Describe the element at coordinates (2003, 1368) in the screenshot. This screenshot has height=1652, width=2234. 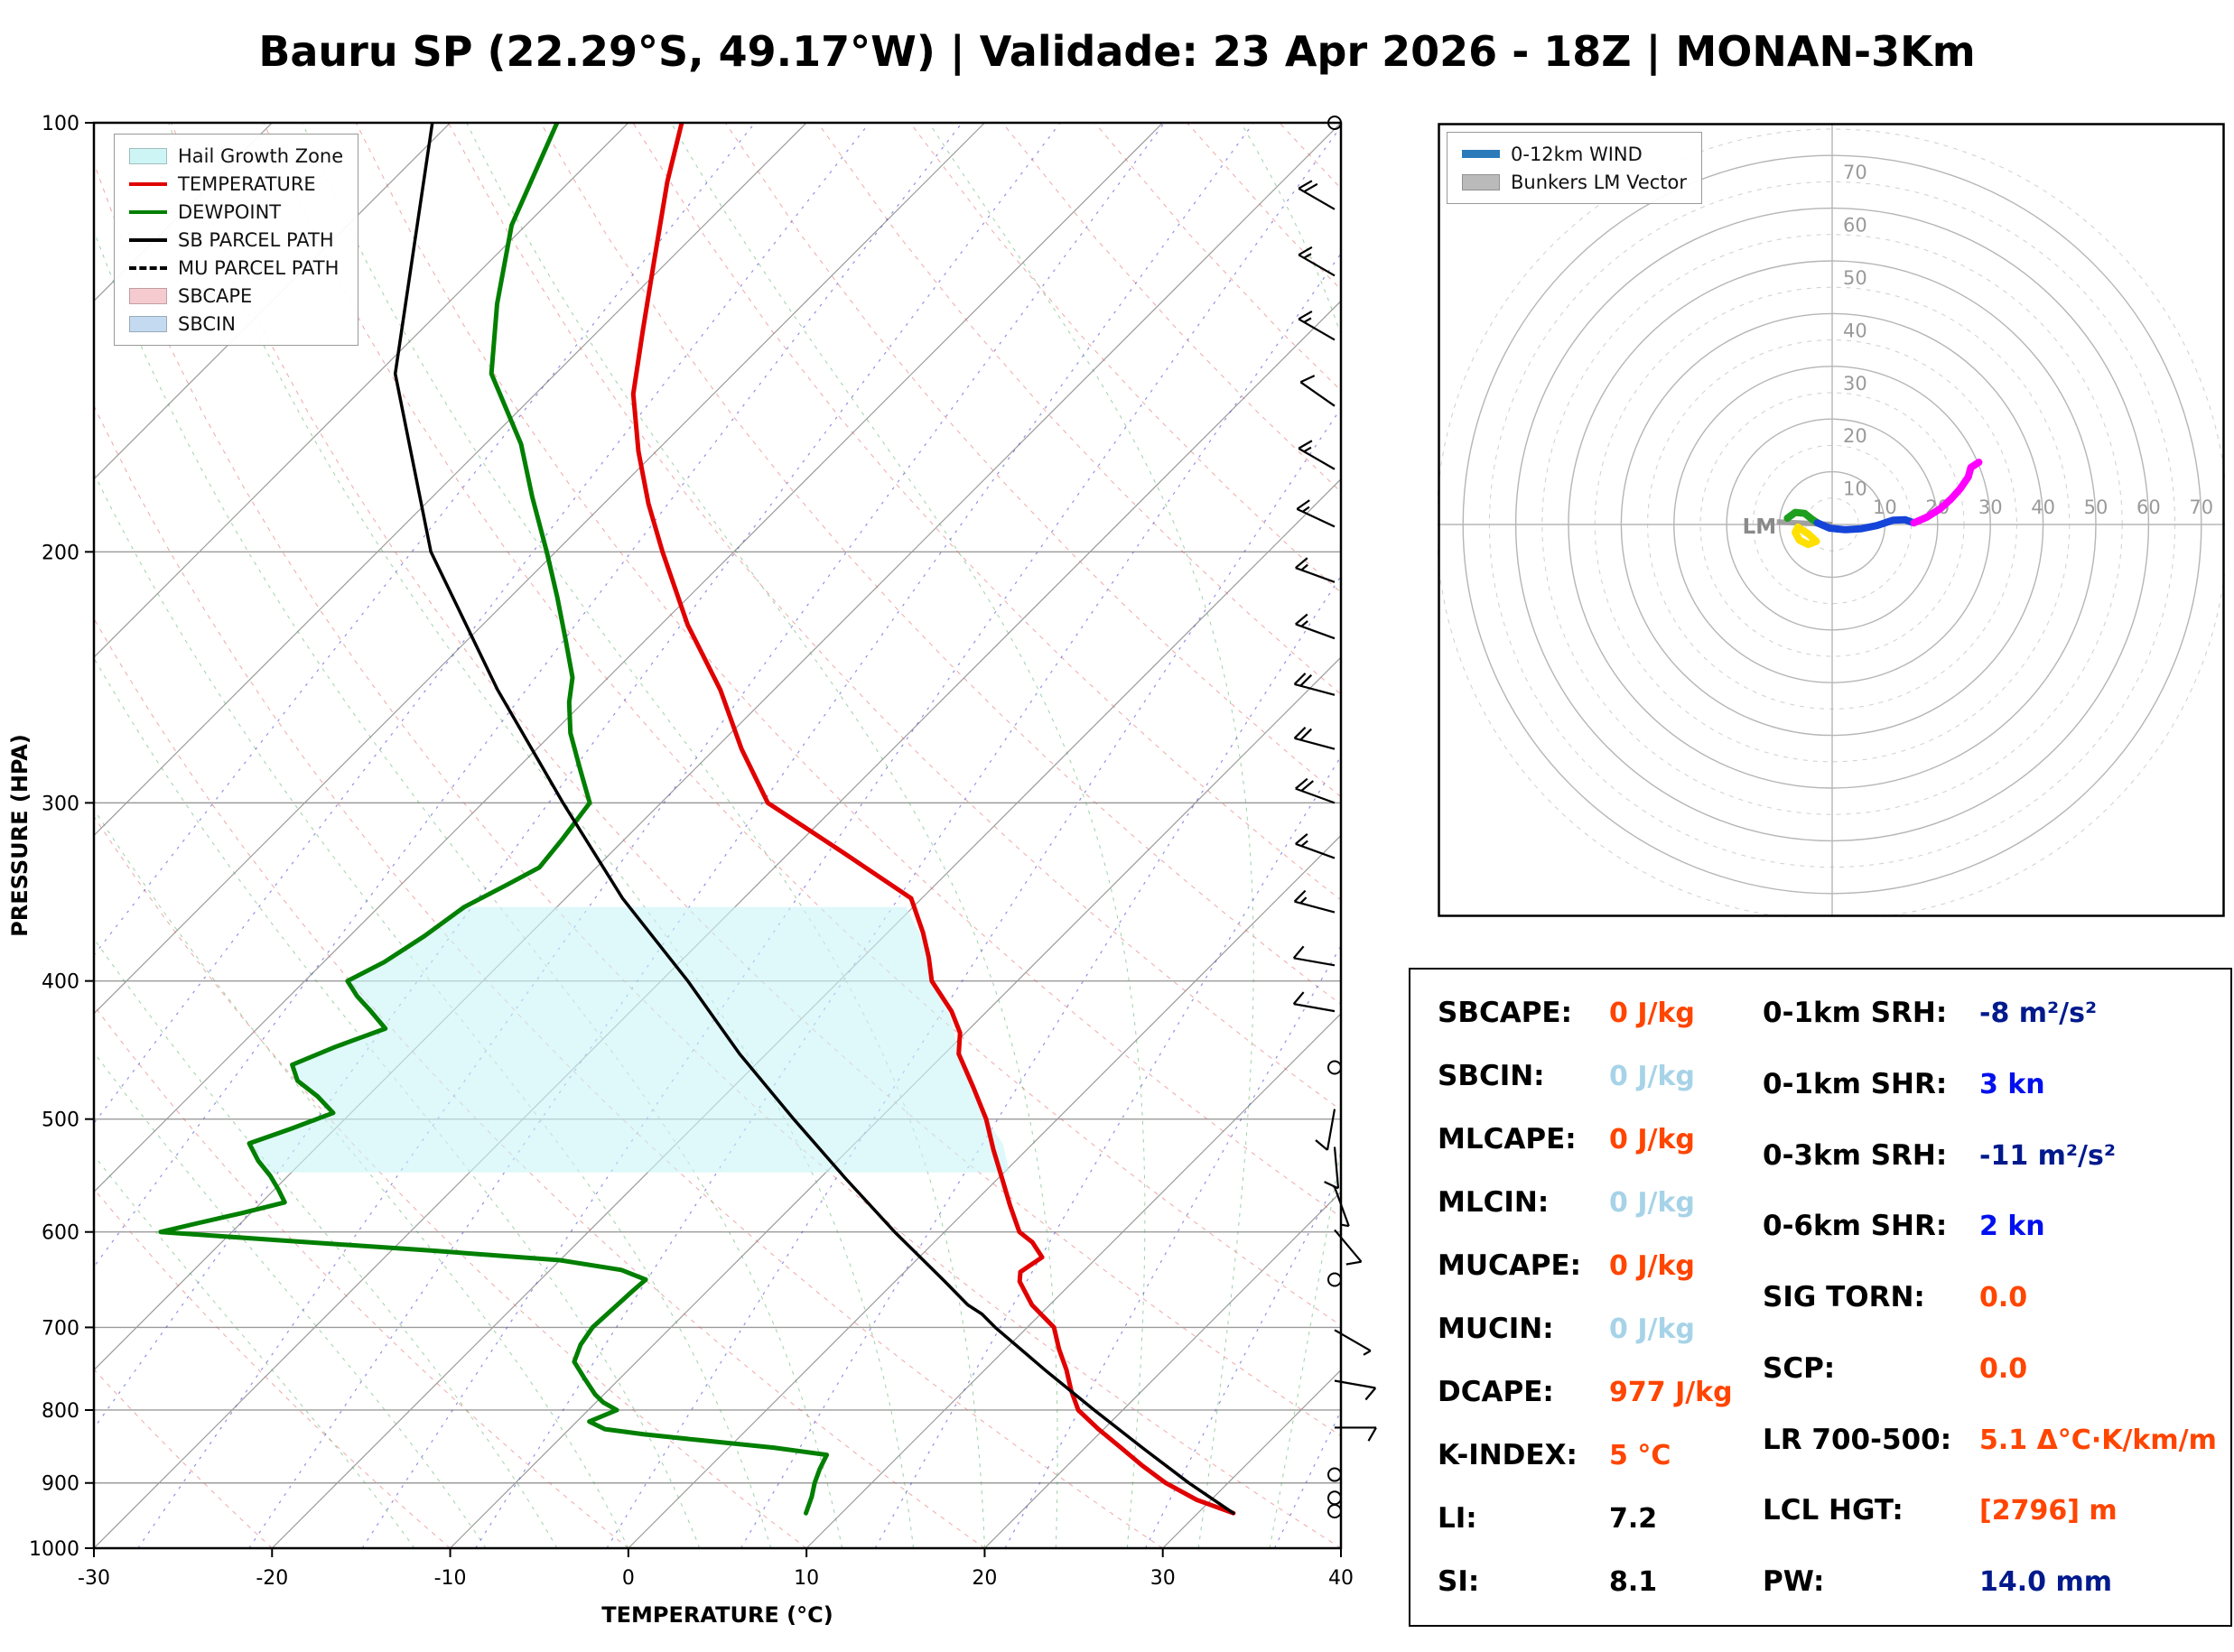
I see `stat-value: 0.0` at that location.